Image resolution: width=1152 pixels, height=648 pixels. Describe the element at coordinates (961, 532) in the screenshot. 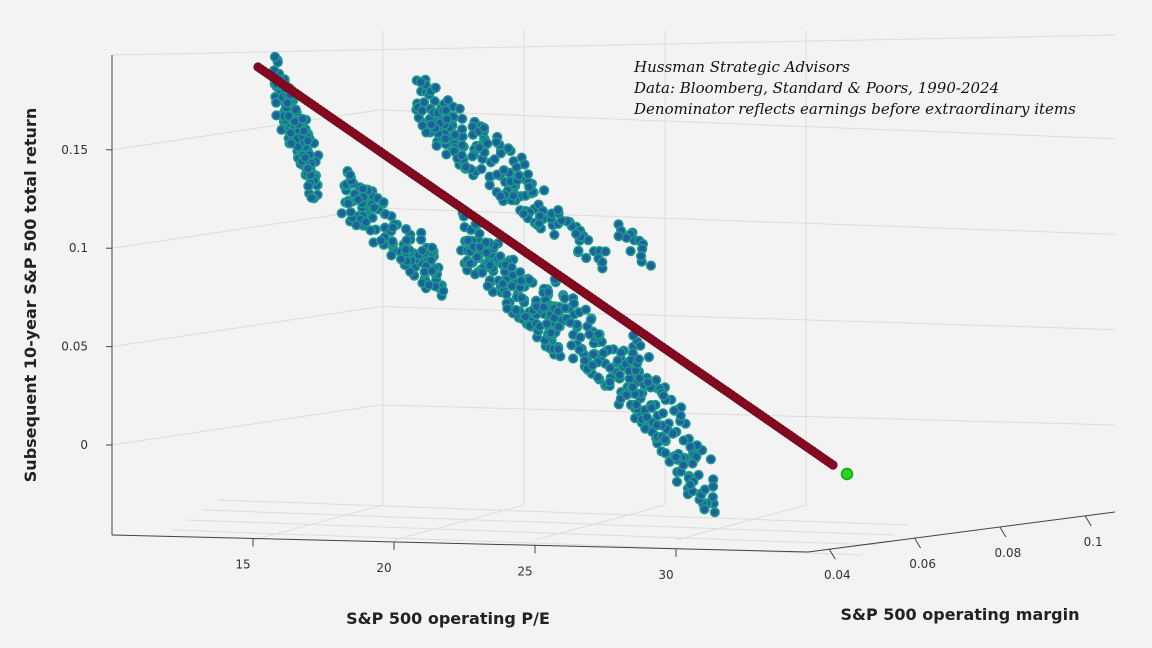

I see `y-axis-line` at that location.